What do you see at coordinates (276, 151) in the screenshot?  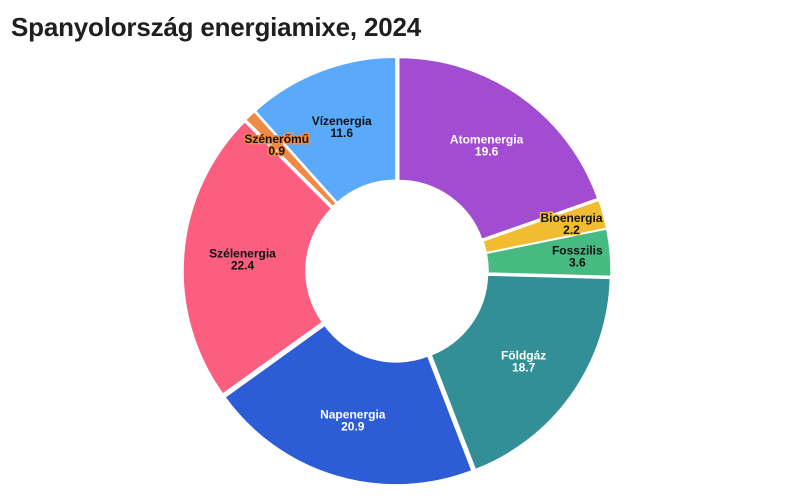 I see `slice-value-szénerőmű: 0.9` at bounding box center [276, 151].